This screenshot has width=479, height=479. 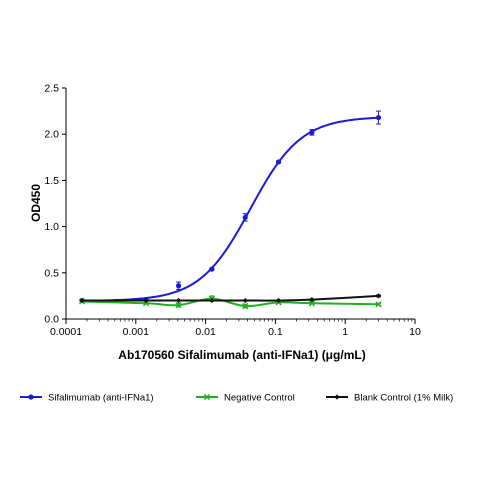 I want to click on y-tick-label: 0.5, so click(x=51, y=273).